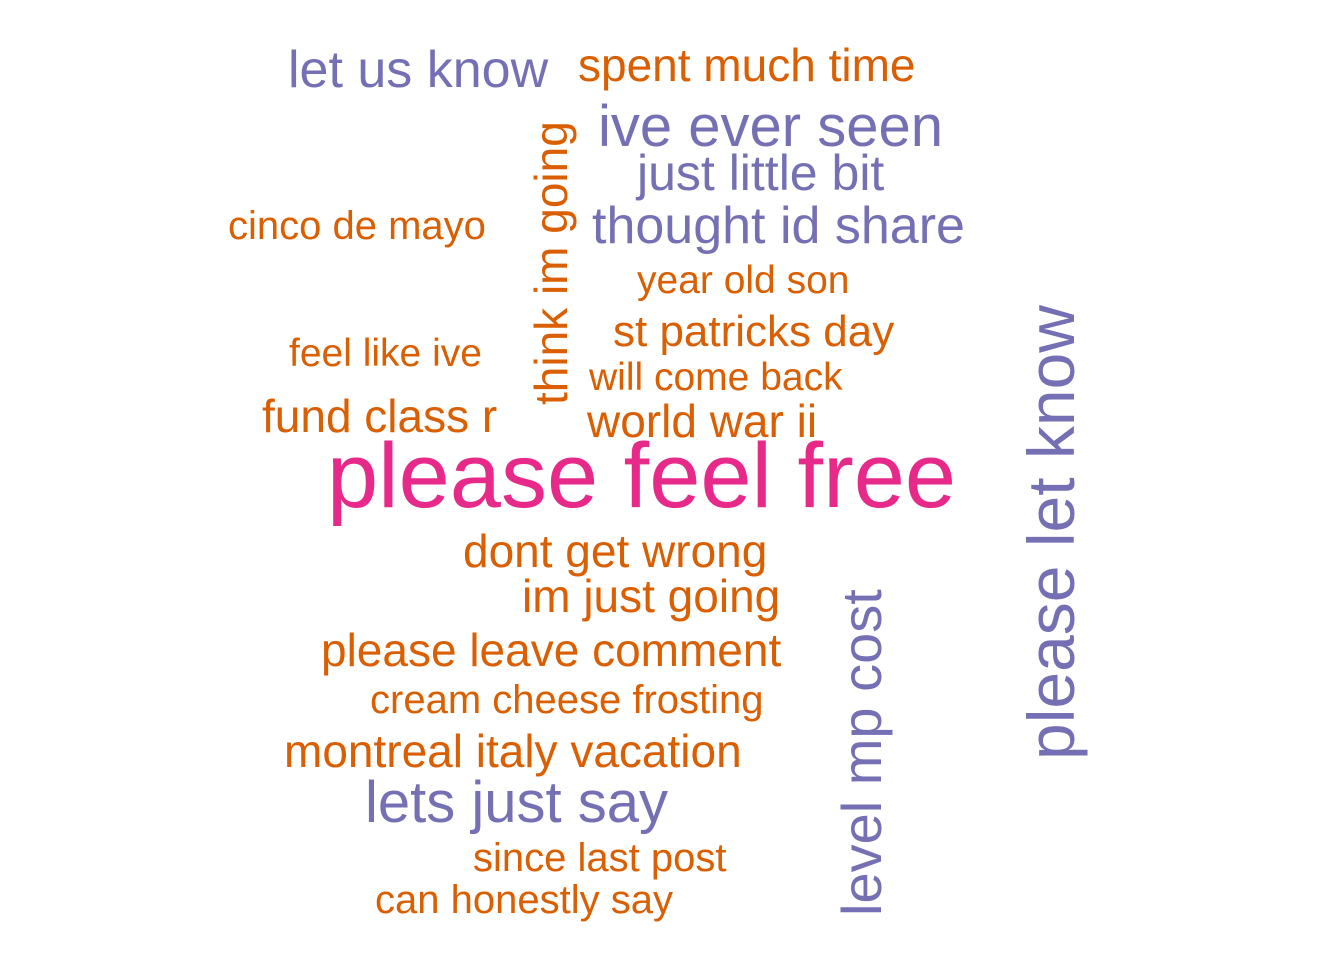 This screenshot has width=1344, height=960. Describe the element at coordinates (567, 700) in the screenshot. I see `word-cream-cheese-frosting: cream cheese frosting` at that location.